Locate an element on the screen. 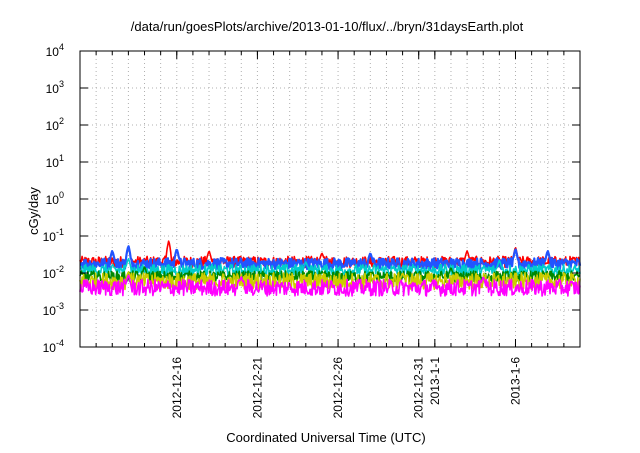  y-tick-label: 10³ is located at coordinates (55, 87).